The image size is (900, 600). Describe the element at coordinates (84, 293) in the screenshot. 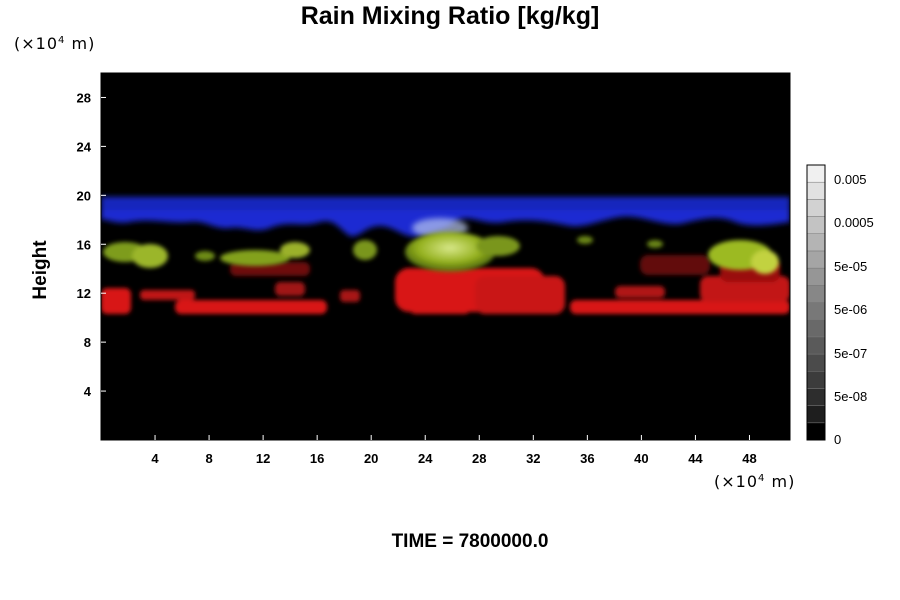

I see `y-tick-label: 12` at that location.